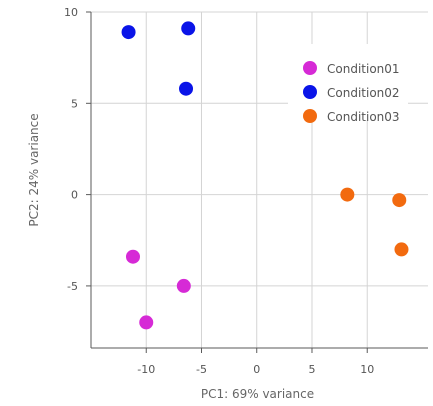  Describe the element at coordinates (146, 369) in the screenshot. I see `x-tick-label: -10` at that location.